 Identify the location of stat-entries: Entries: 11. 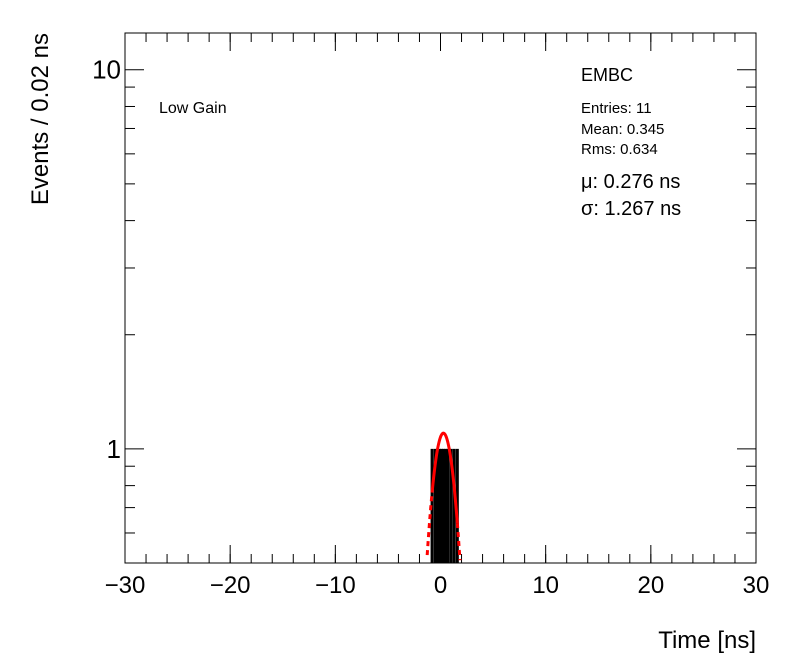
(616, 108).